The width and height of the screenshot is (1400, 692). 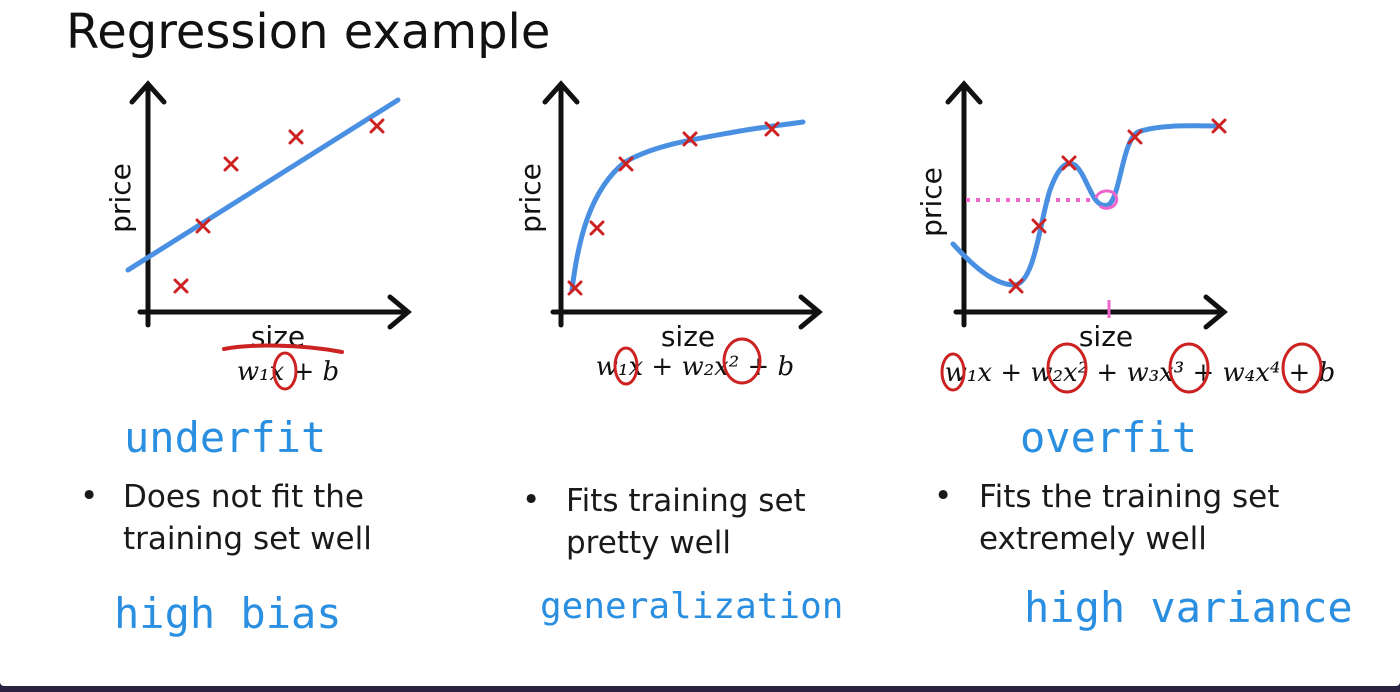 What do you see at coordinates (1129, 497) in the screenshot?
I see `bullet-line-1: Fits the training set` at bounding box center [1129, 497].